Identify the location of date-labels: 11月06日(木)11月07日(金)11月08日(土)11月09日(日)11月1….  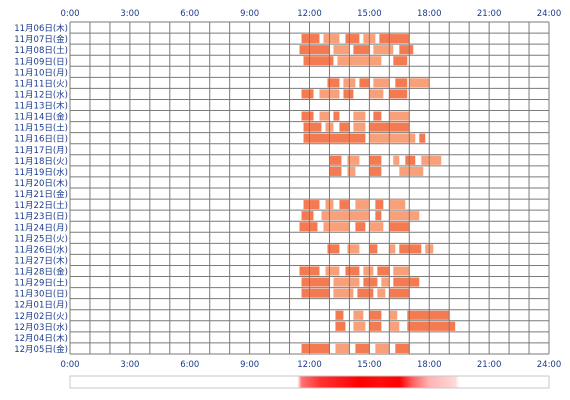
(41, 189).